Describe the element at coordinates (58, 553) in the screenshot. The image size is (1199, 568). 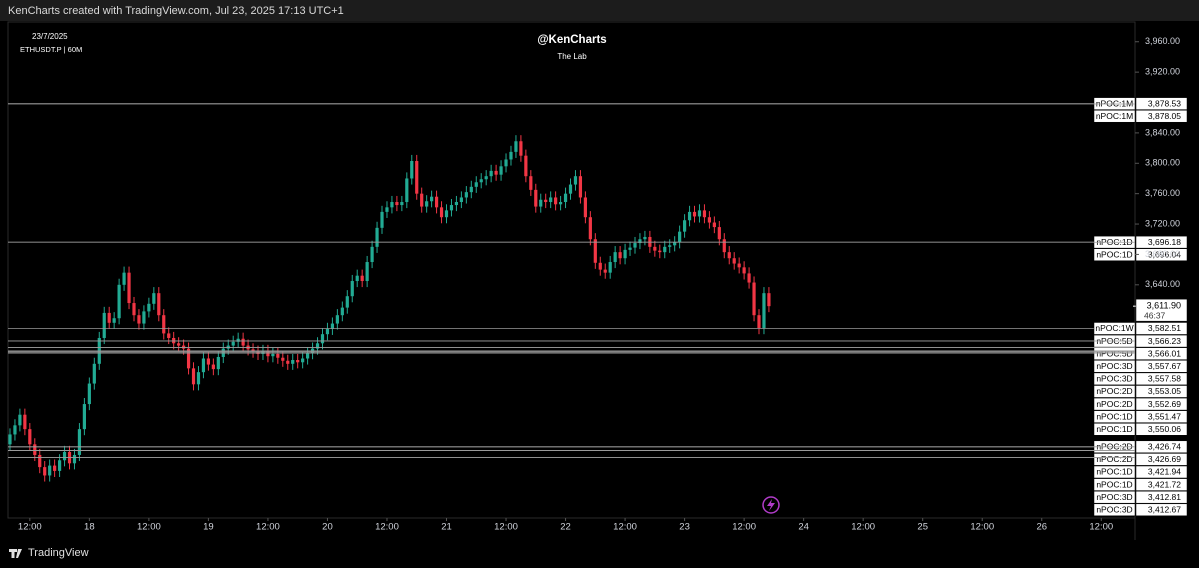
I see `footer-brand: TradingView` at that location.